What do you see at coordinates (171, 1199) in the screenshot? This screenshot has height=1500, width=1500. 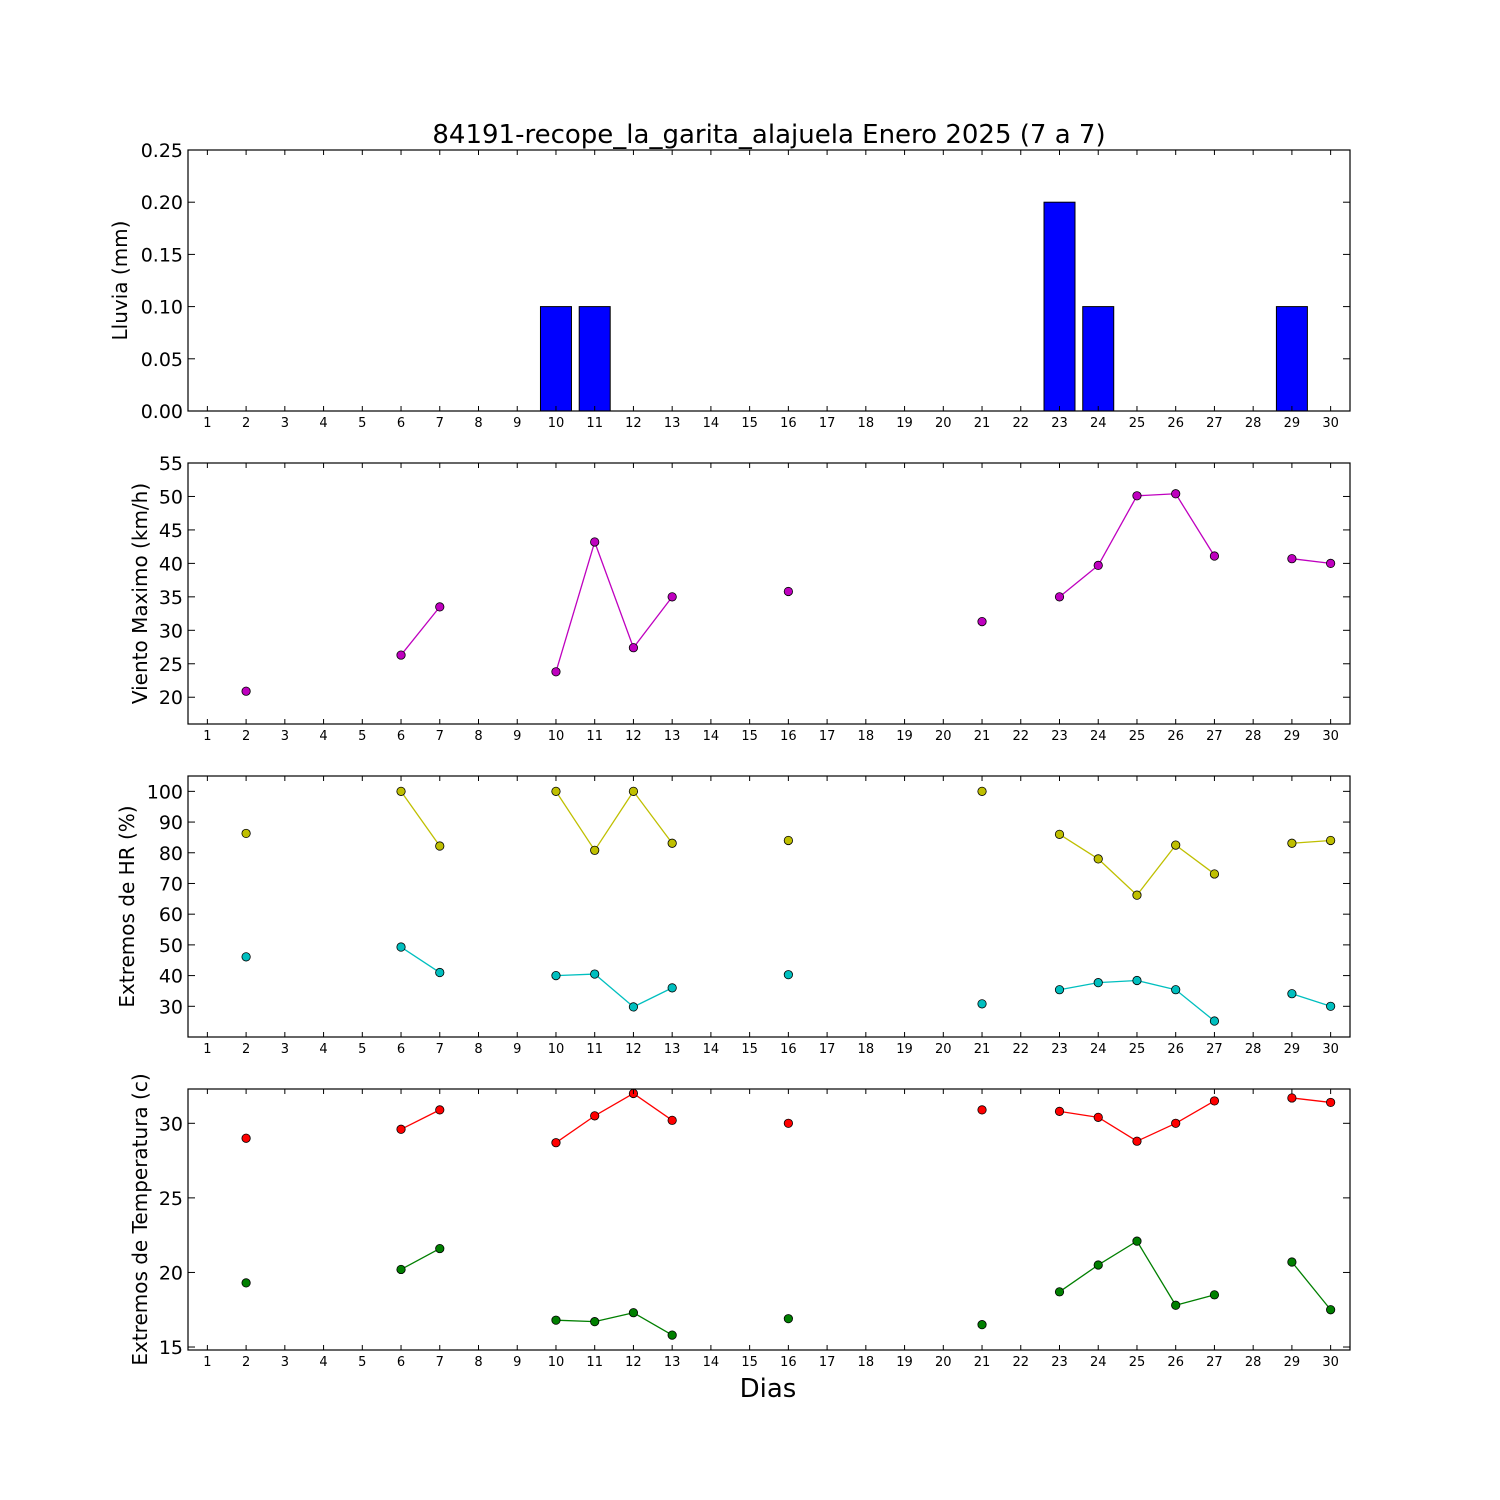 I see `y-tick-label: 25` at bounding box center [171, 1199].